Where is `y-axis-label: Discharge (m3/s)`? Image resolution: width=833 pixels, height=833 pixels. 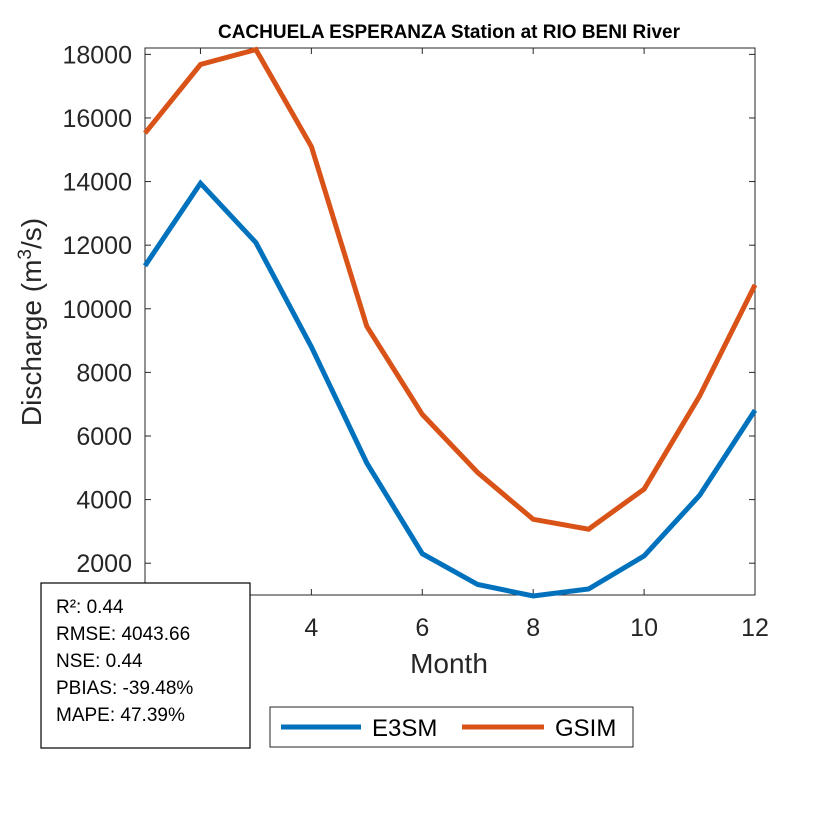
y-axis-label: Discharge (m3/s) is located at coordinates (31, 322).